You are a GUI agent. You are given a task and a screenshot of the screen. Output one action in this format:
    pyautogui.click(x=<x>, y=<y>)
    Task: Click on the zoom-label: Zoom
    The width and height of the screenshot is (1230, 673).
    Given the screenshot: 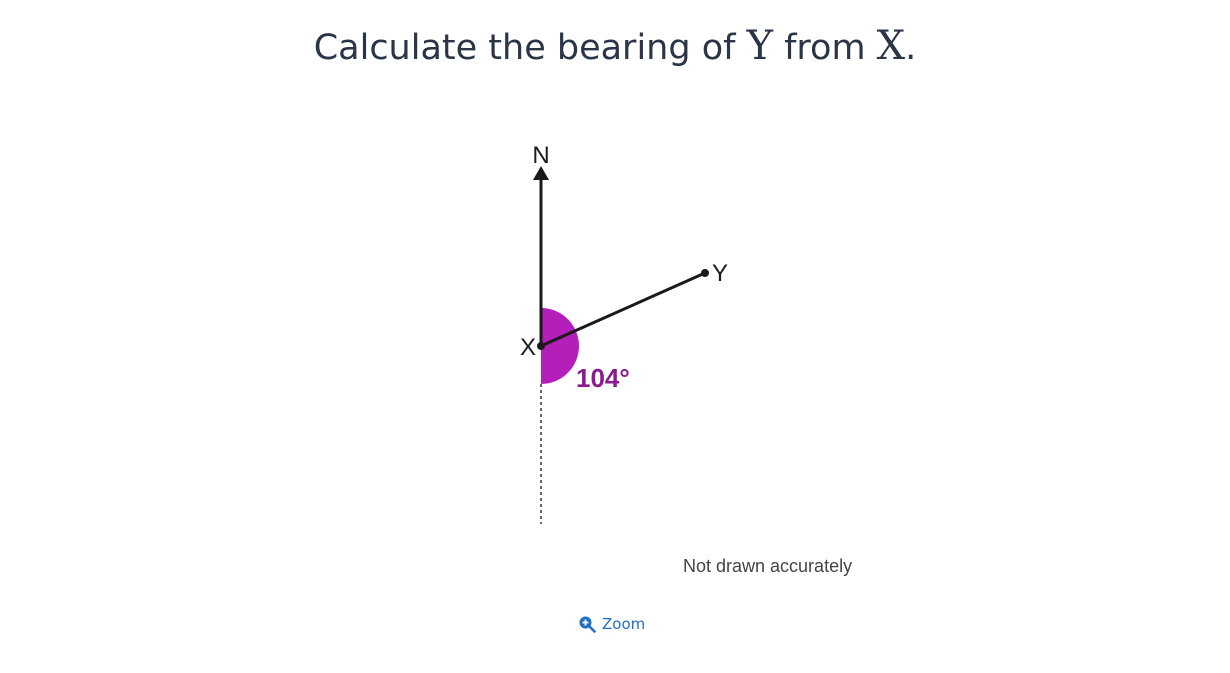 What is the action you would take?
    pyautogui.click(x=624, y=624)
    